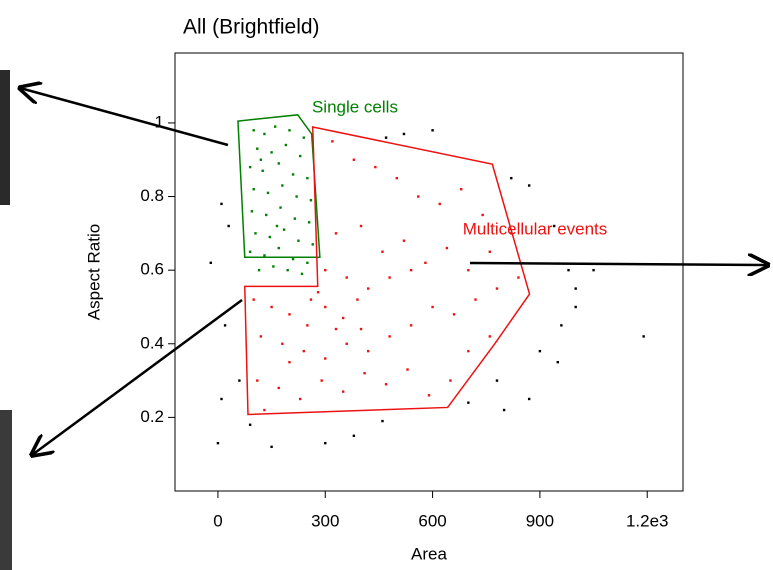  Describe the element at coordinates (279, 186) in the screenshot. I see `gate-polygon` at that location.